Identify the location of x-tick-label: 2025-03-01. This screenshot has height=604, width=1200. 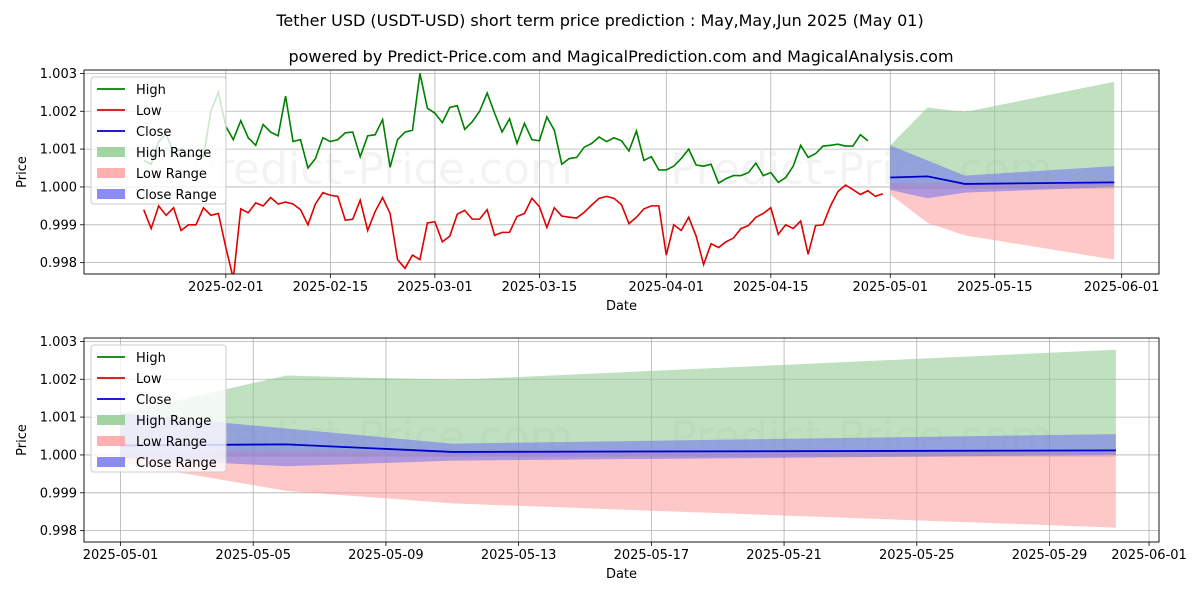
(435, 287).